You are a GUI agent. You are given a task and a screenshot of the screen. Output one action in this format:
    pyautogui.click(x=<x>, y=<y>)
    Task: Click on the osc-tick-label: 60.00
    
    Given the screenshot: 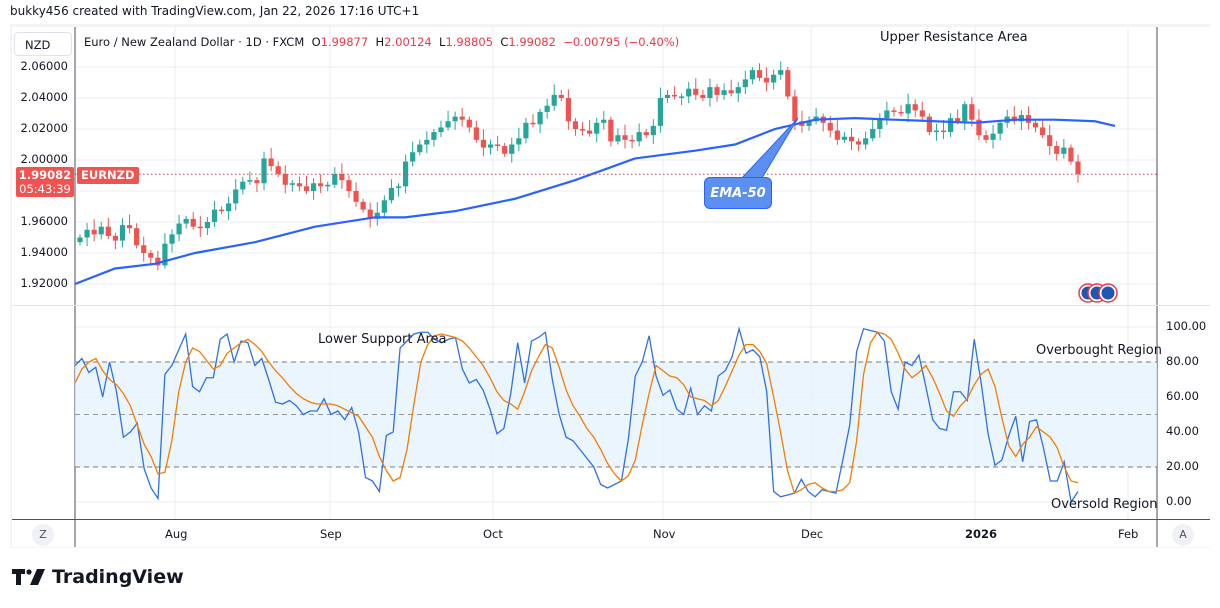 What is the action you would take?
    pyautogui.click(x=1182, y=396)
    